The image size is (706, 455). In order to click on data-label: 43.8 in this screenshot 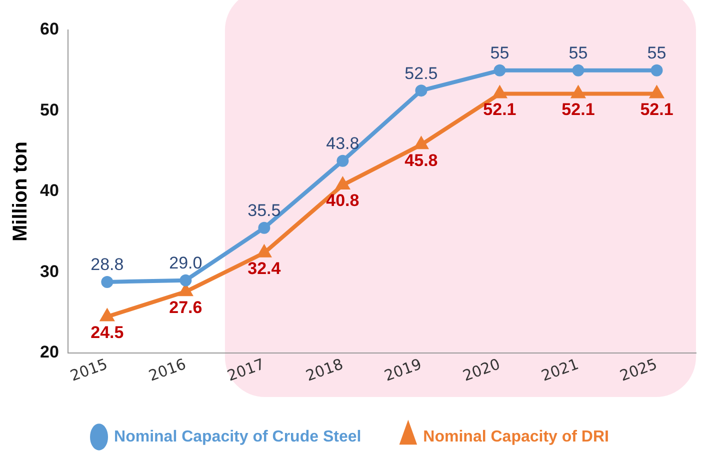, I will do `click(343, 144)`.